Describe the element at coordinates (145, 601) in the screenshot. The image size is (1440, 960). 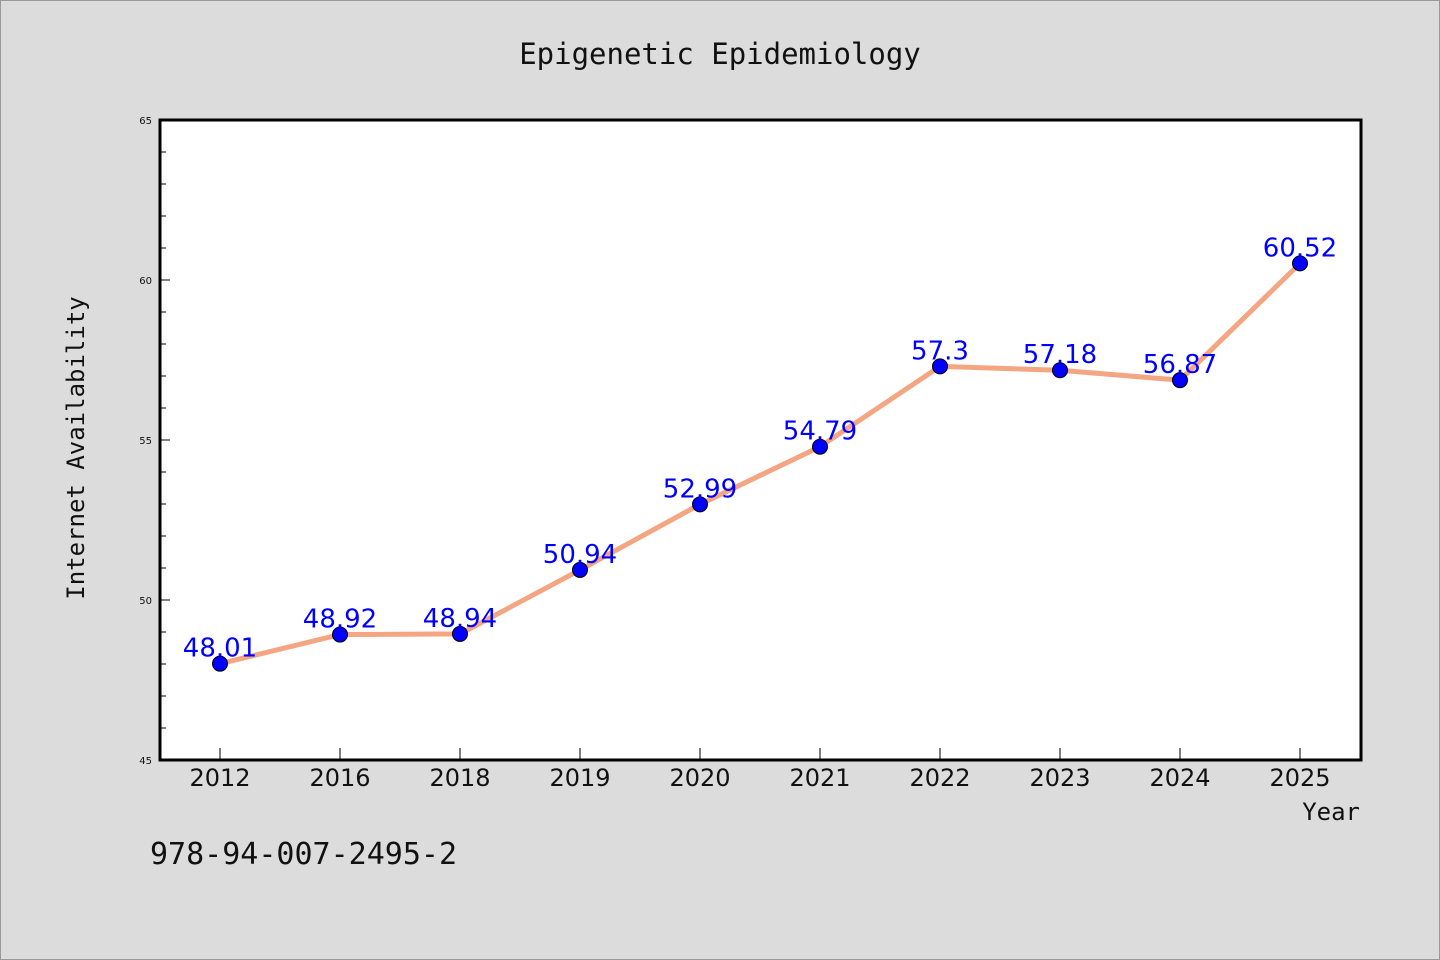
I see `y-tick-label: 50` at that location.